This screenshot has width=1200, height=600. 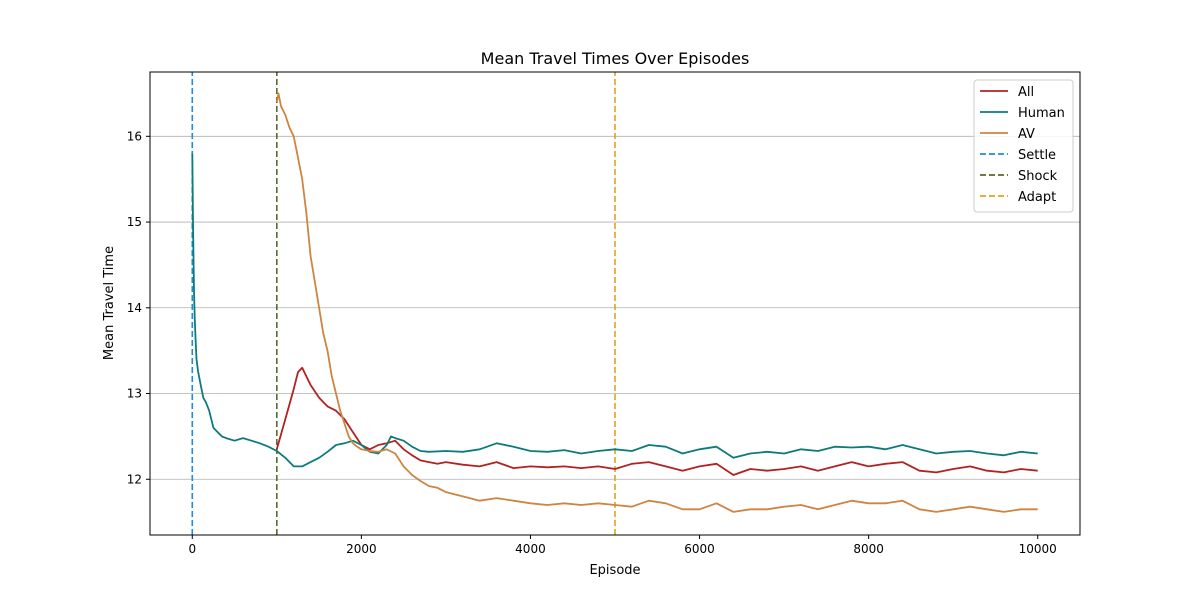 What do you see at coordinates (134, 222) in the screenshot?
I see `y-tick-label: 15` at bounding box center [134, 222].